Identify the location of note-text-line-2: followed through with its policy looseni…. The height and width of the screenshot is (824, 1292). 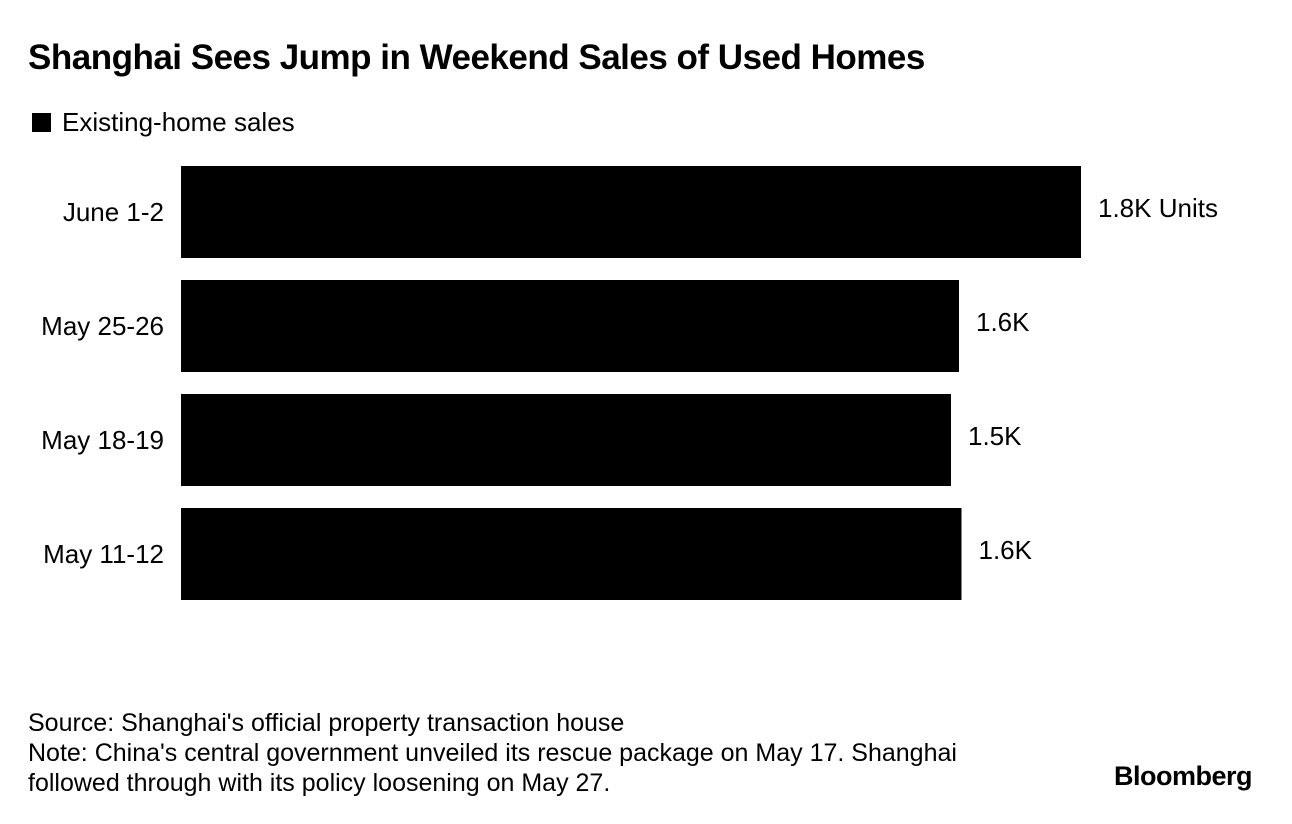
(319, 783).